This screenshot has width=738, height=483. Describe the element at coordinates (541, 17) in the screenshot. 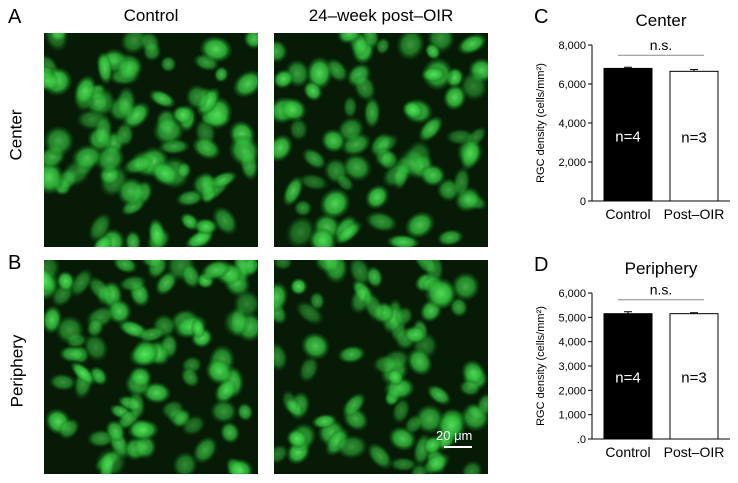

I see `panel-label-c: C` at that location.